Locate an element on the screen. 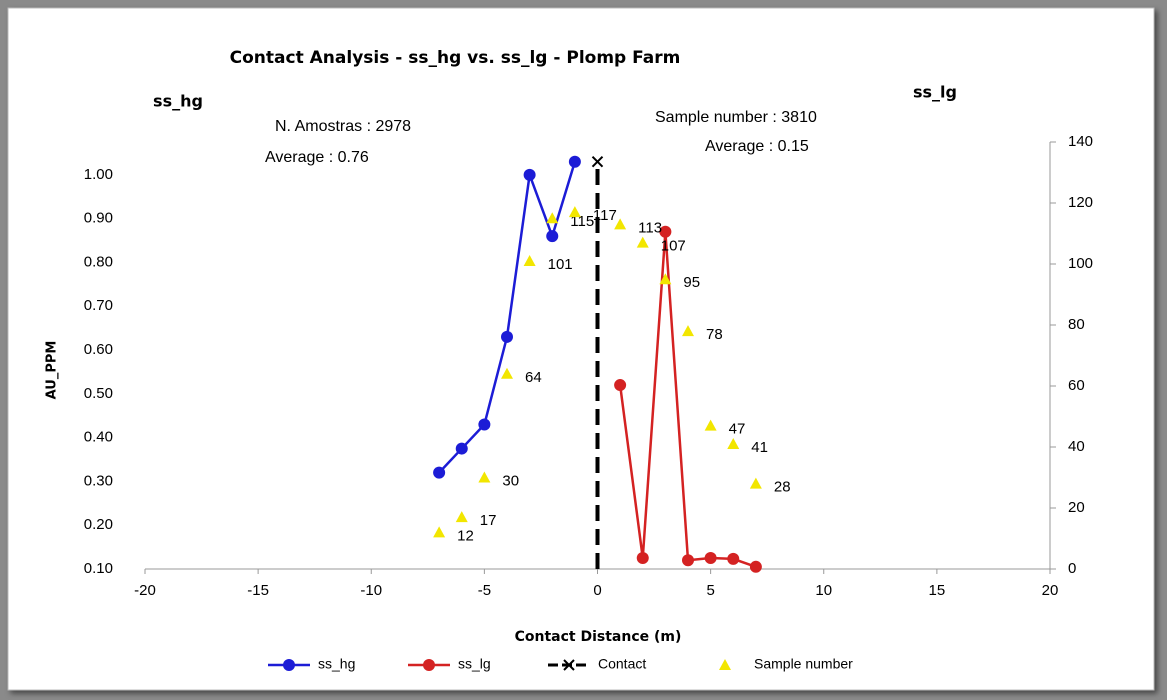 Image resolution: width=1167 pixels, height=700 pixels. left-label: ss_hg is located at coordinates (178, 101).